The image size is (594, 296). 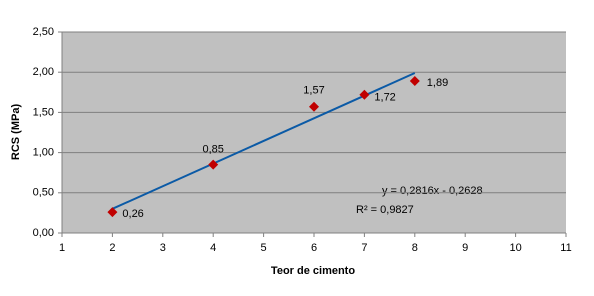 What do you see at coordinates (163, 248) in the screenshot?
I see `x-tick-label: 3` at bounding box center [163, 248].